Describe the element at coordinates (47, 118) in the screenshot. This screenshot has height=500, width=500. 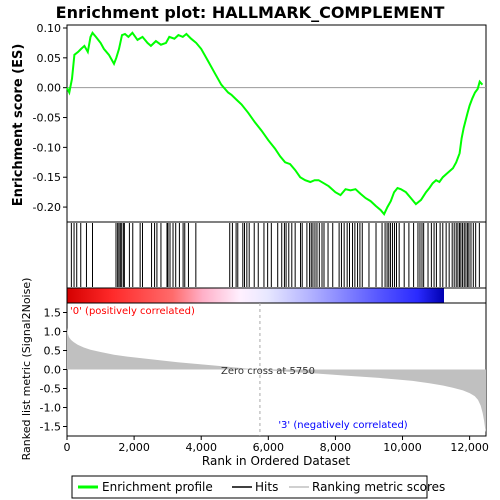
I see `es-y-tick-label: -0.05` at that location.